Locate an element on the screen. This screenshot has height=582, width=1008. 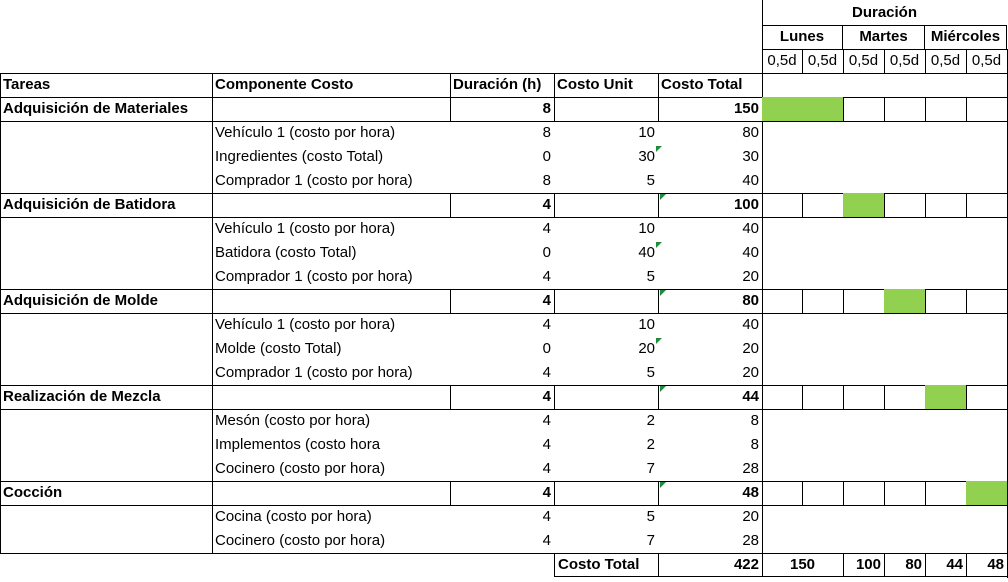
component-name: Implementos (costo hora is located at coordinates (298, 444).